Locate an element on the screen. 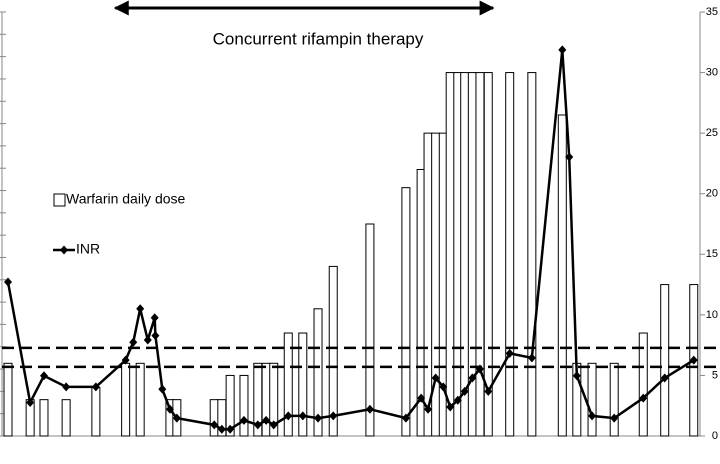 The image size is (720, 464). annotation-text: Concurrent rifampin therapy is located at coordinates (318, 38).